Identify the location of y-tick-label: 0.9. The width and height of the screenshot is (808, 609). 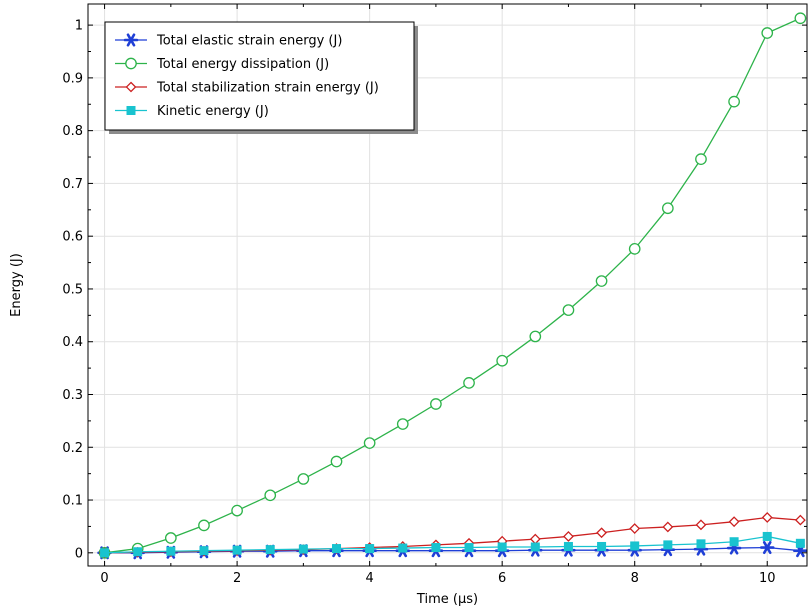
(72, 78).